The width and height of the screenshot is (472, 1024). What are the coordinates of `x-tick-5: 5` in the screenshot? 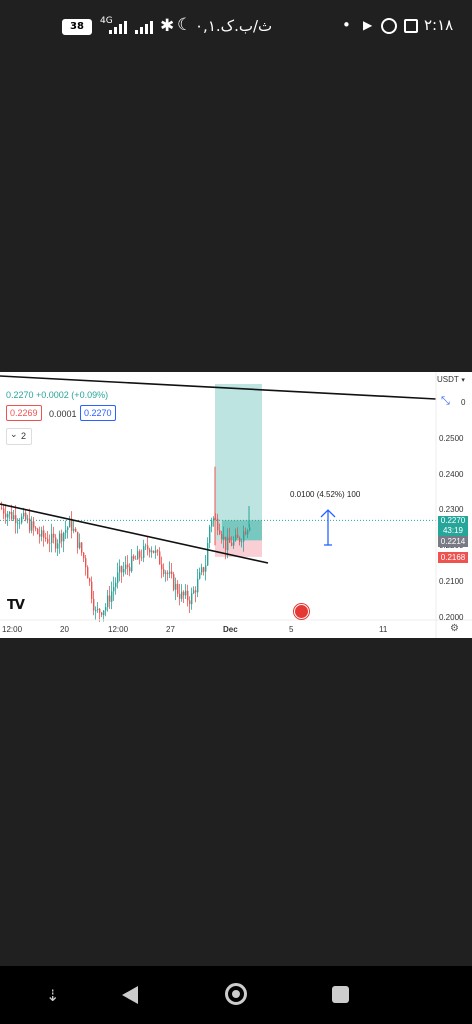 It's located at (291, 629).